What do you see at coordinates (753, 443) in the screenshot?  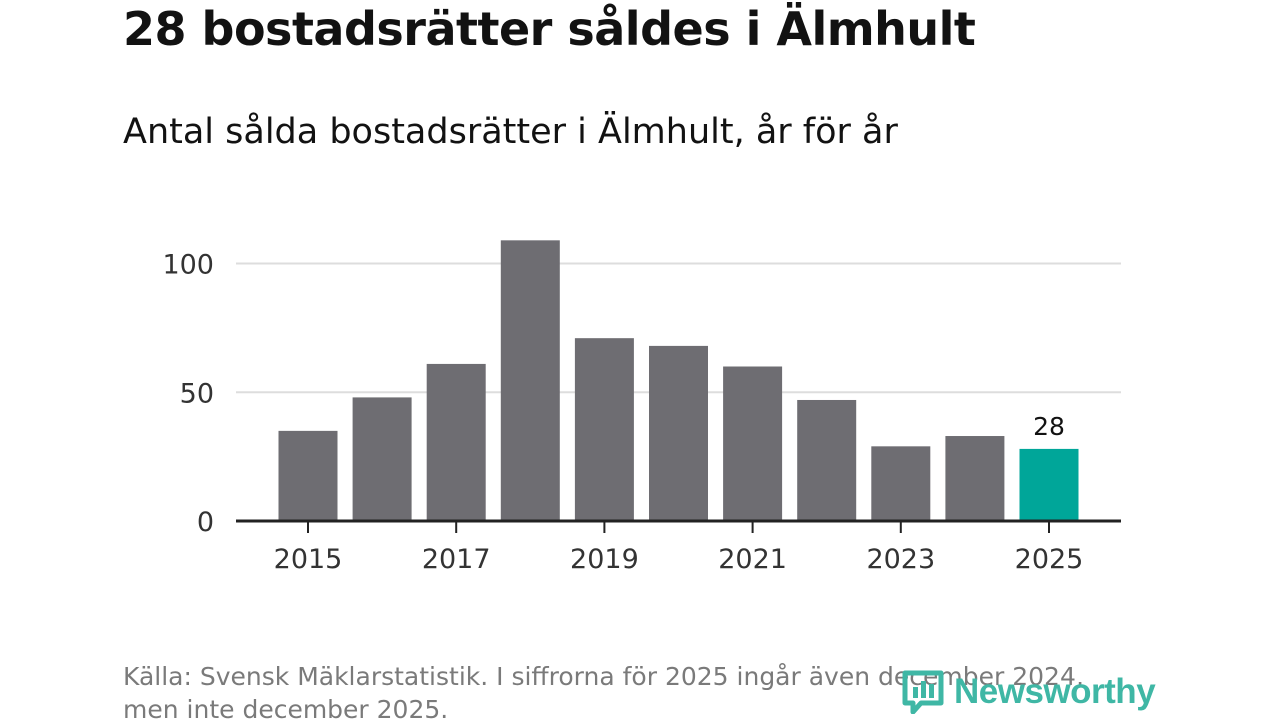 I see `bar-2021` at bounding box center [753, 443].